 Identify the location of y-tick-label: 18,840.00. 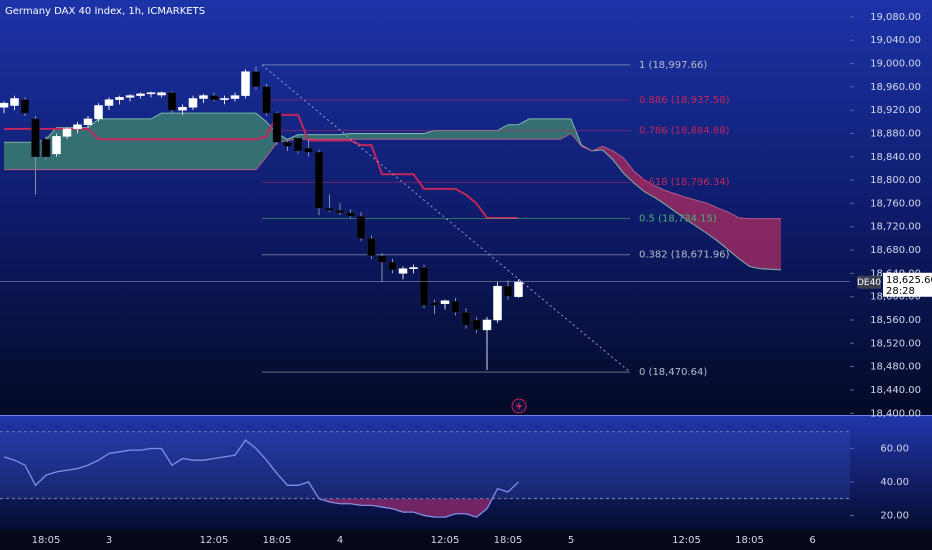
(895, 157).